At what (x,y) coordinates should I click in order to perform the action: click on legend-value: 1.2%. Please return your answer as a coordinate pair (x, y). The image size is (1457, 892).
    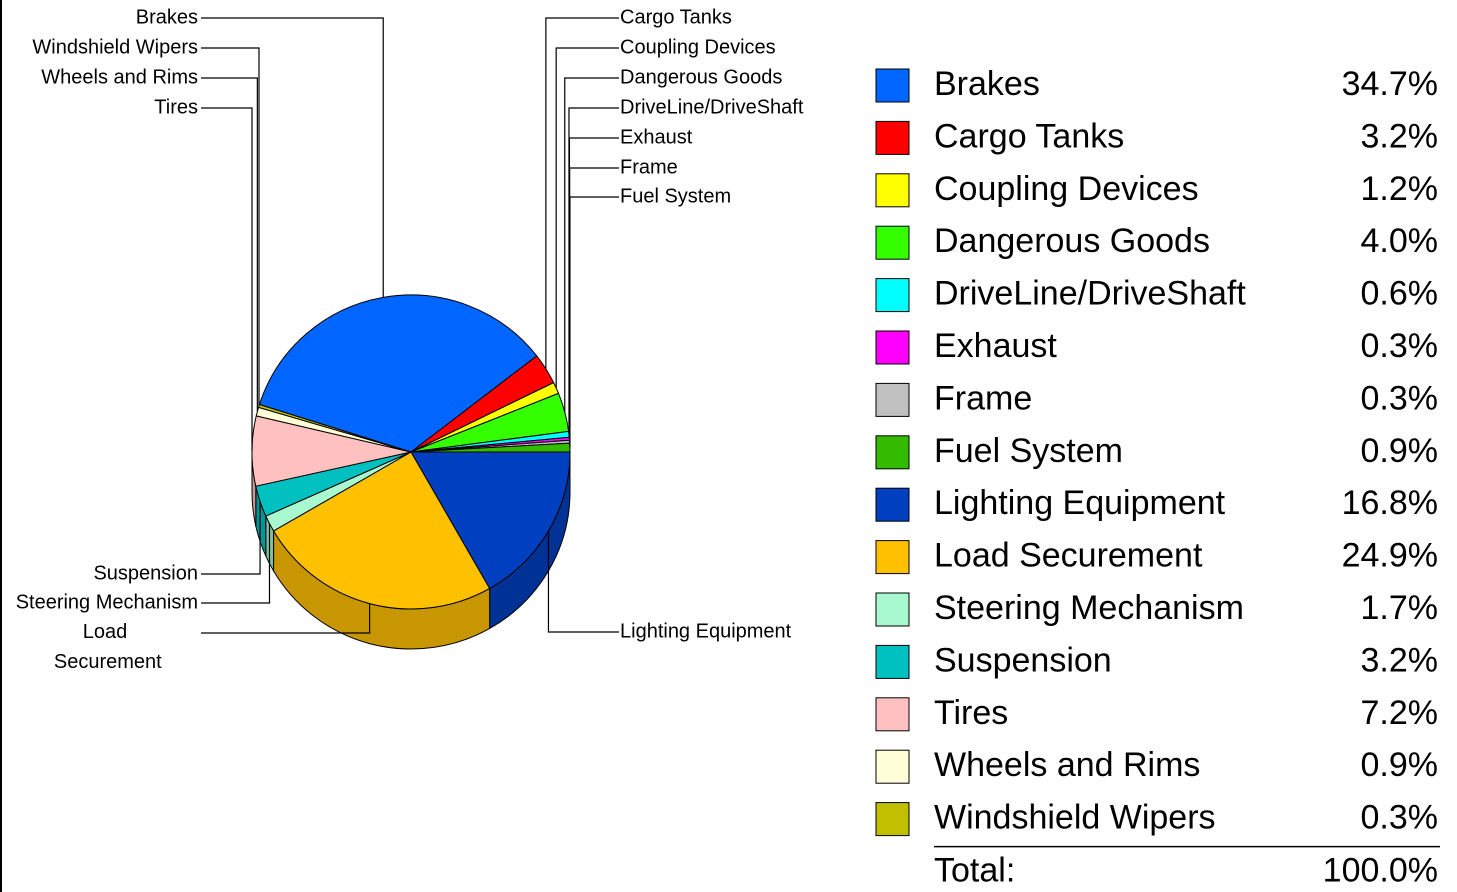
    Looking at the image, I should click on (1400, 189).